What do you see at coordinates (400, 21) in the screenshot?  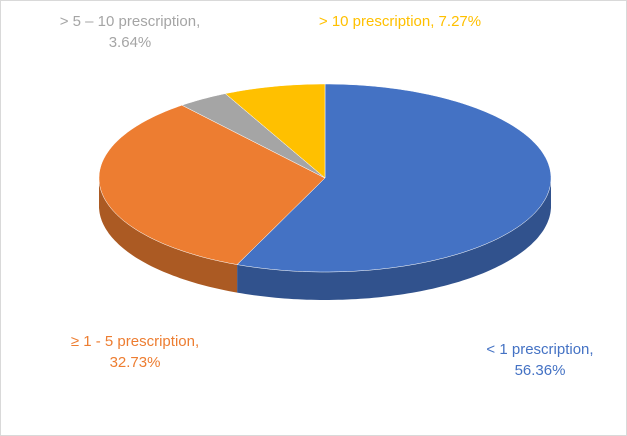 I see `data-label: > 10 prescription, 7.27%` at bounding box center [400, 21].